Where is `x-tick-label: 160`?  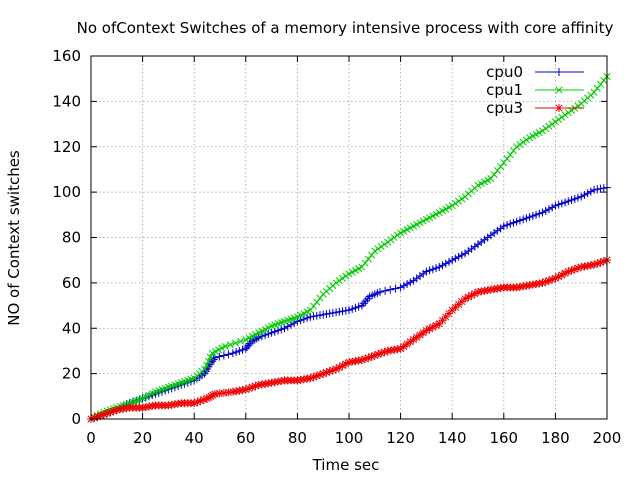
x-tick-label: 160 is located at coordinates (503, 438).